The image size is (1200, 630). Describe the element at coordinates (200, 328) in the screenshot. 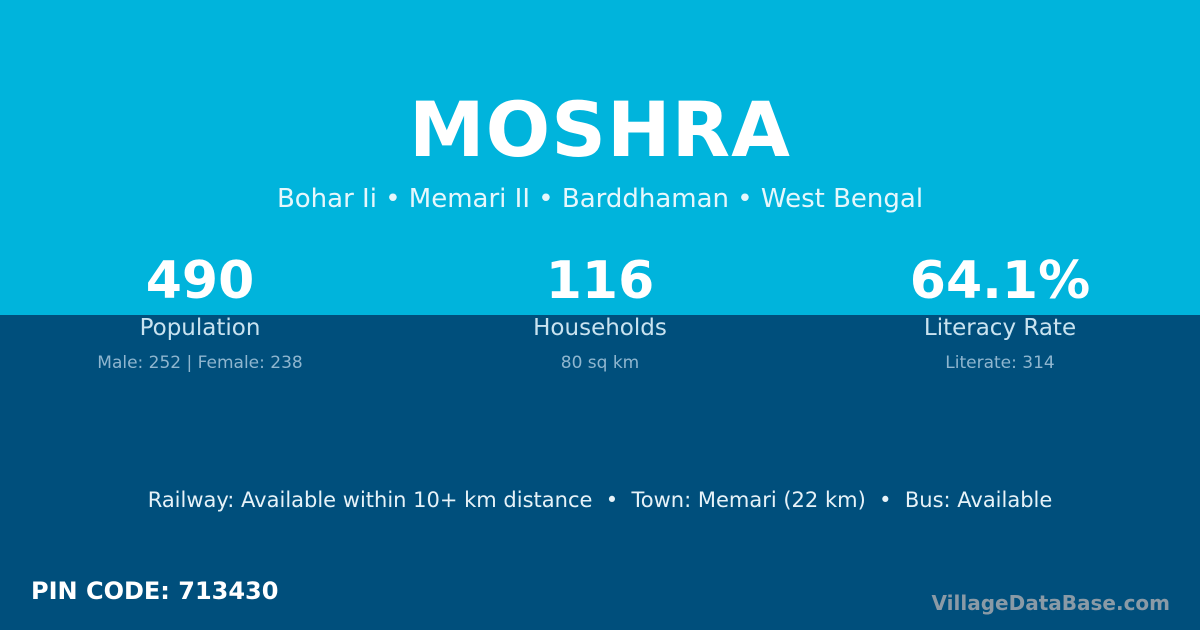

I see `stat-label: Population` at that location.